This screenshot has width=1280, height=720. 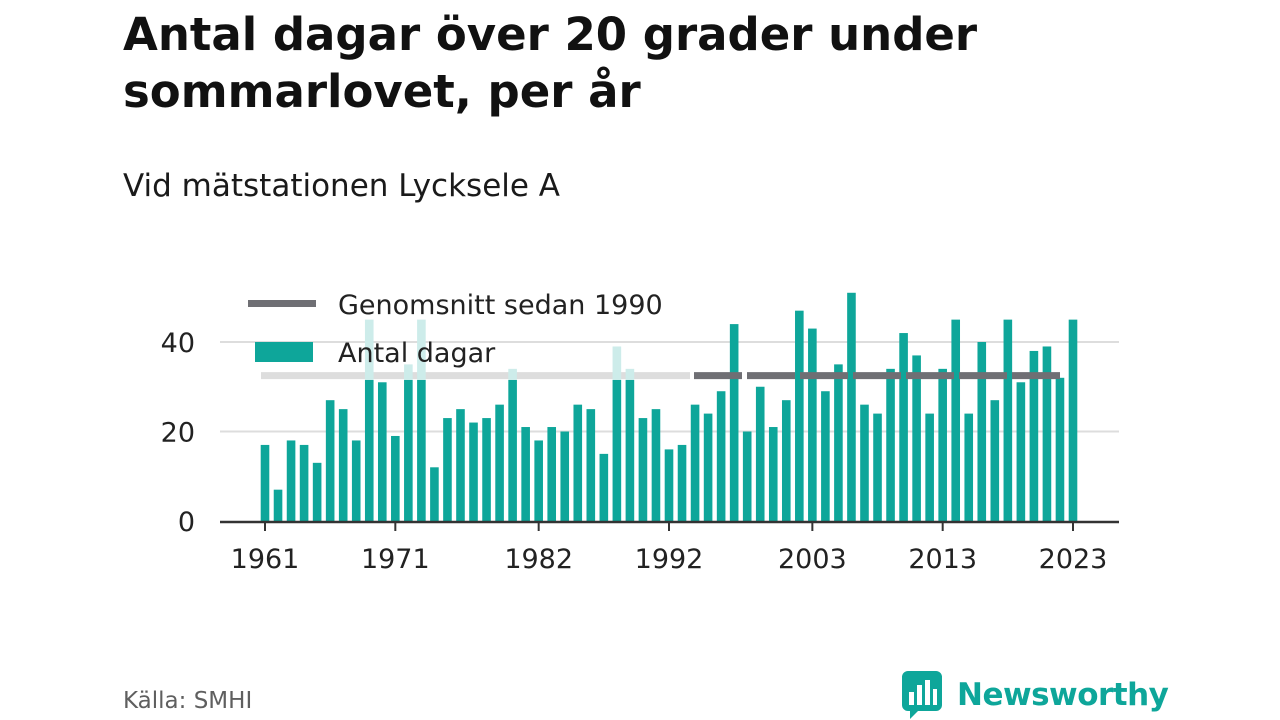 What do you see at coordinates (369, 450) in the screenshot?
I see `bar-1969` at bounding box center [369, 450].